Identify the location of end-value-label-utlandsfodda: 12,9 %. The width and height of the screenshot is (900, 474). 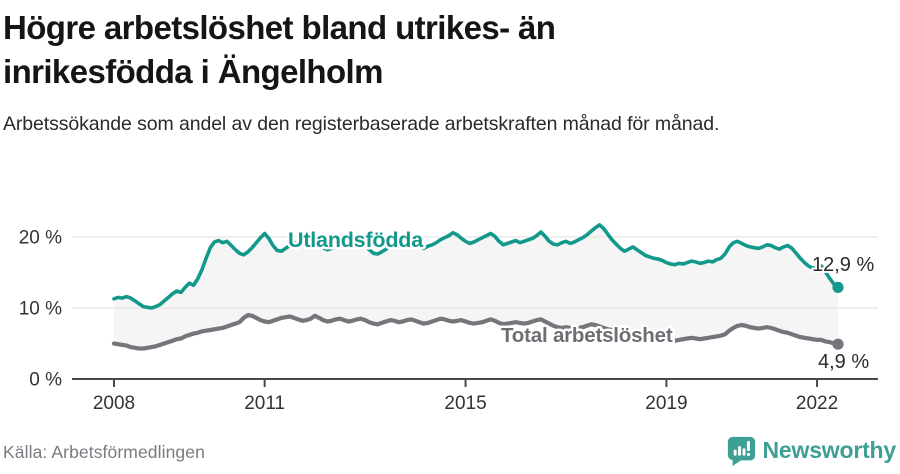
(843, 265).